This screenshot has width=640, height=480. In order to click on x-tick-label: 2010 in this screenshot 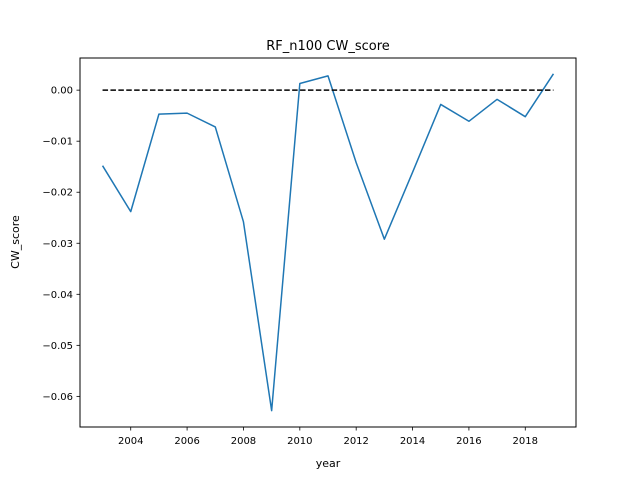, I will do `click(299, 441)`.